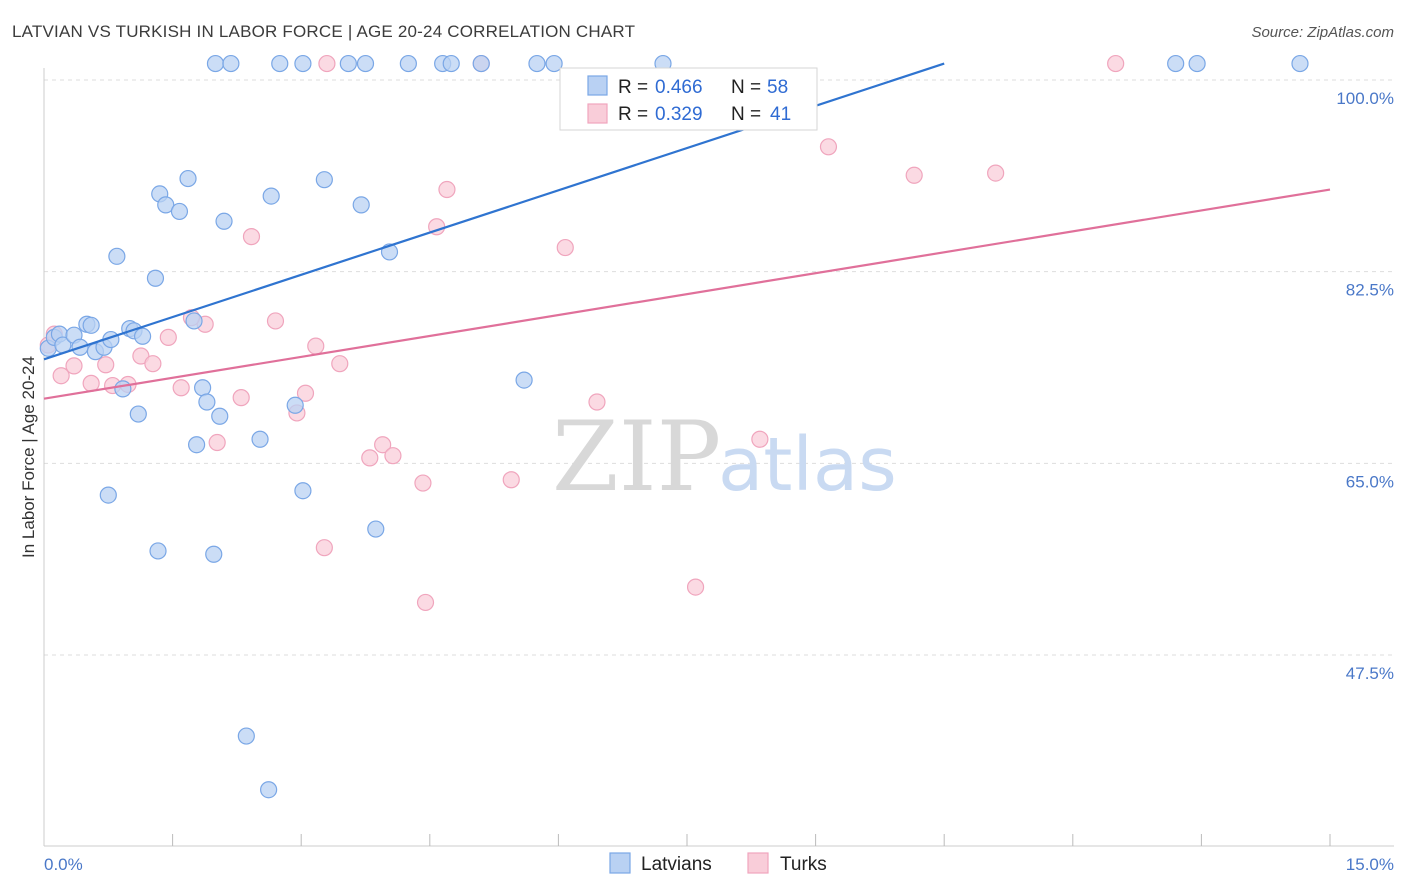  What do you see at coordinates (679, 87) in the screenshot?
I see `legend-r-value-latvians: 0.466` at bounding box center [679, 87].